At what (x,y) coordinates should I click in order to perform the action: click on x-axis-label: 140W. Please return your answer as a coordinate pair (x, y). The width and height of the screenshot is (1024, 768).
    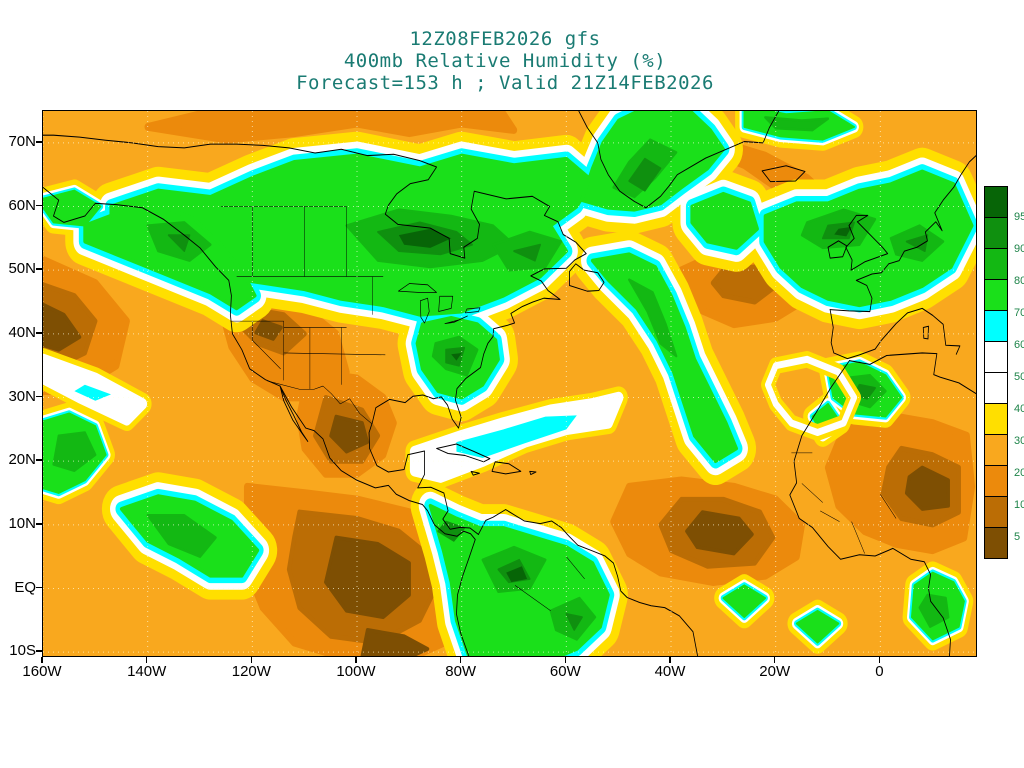
    Looking at the image, I should click on (147, 671).